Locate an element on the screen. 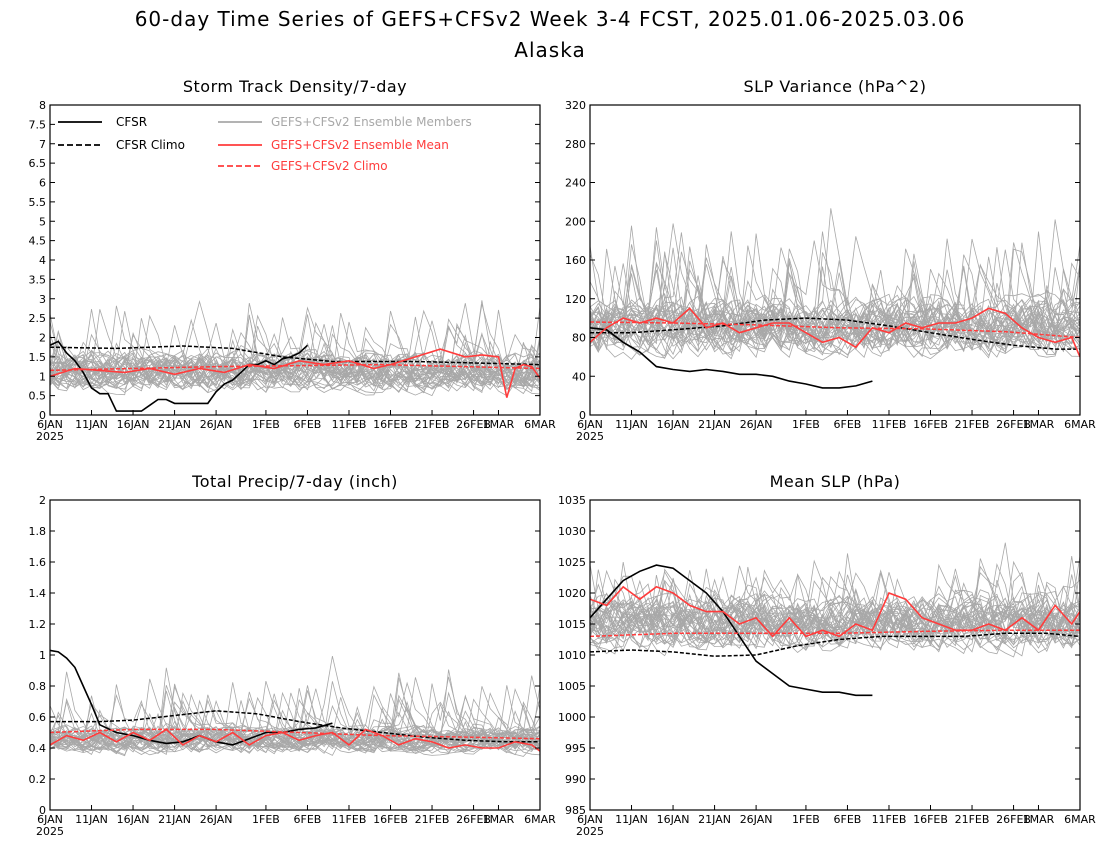 Image resolution: width=1100 pixels, height=850 pixels. series-cfsr-climo is located at coordinates (835, 333).